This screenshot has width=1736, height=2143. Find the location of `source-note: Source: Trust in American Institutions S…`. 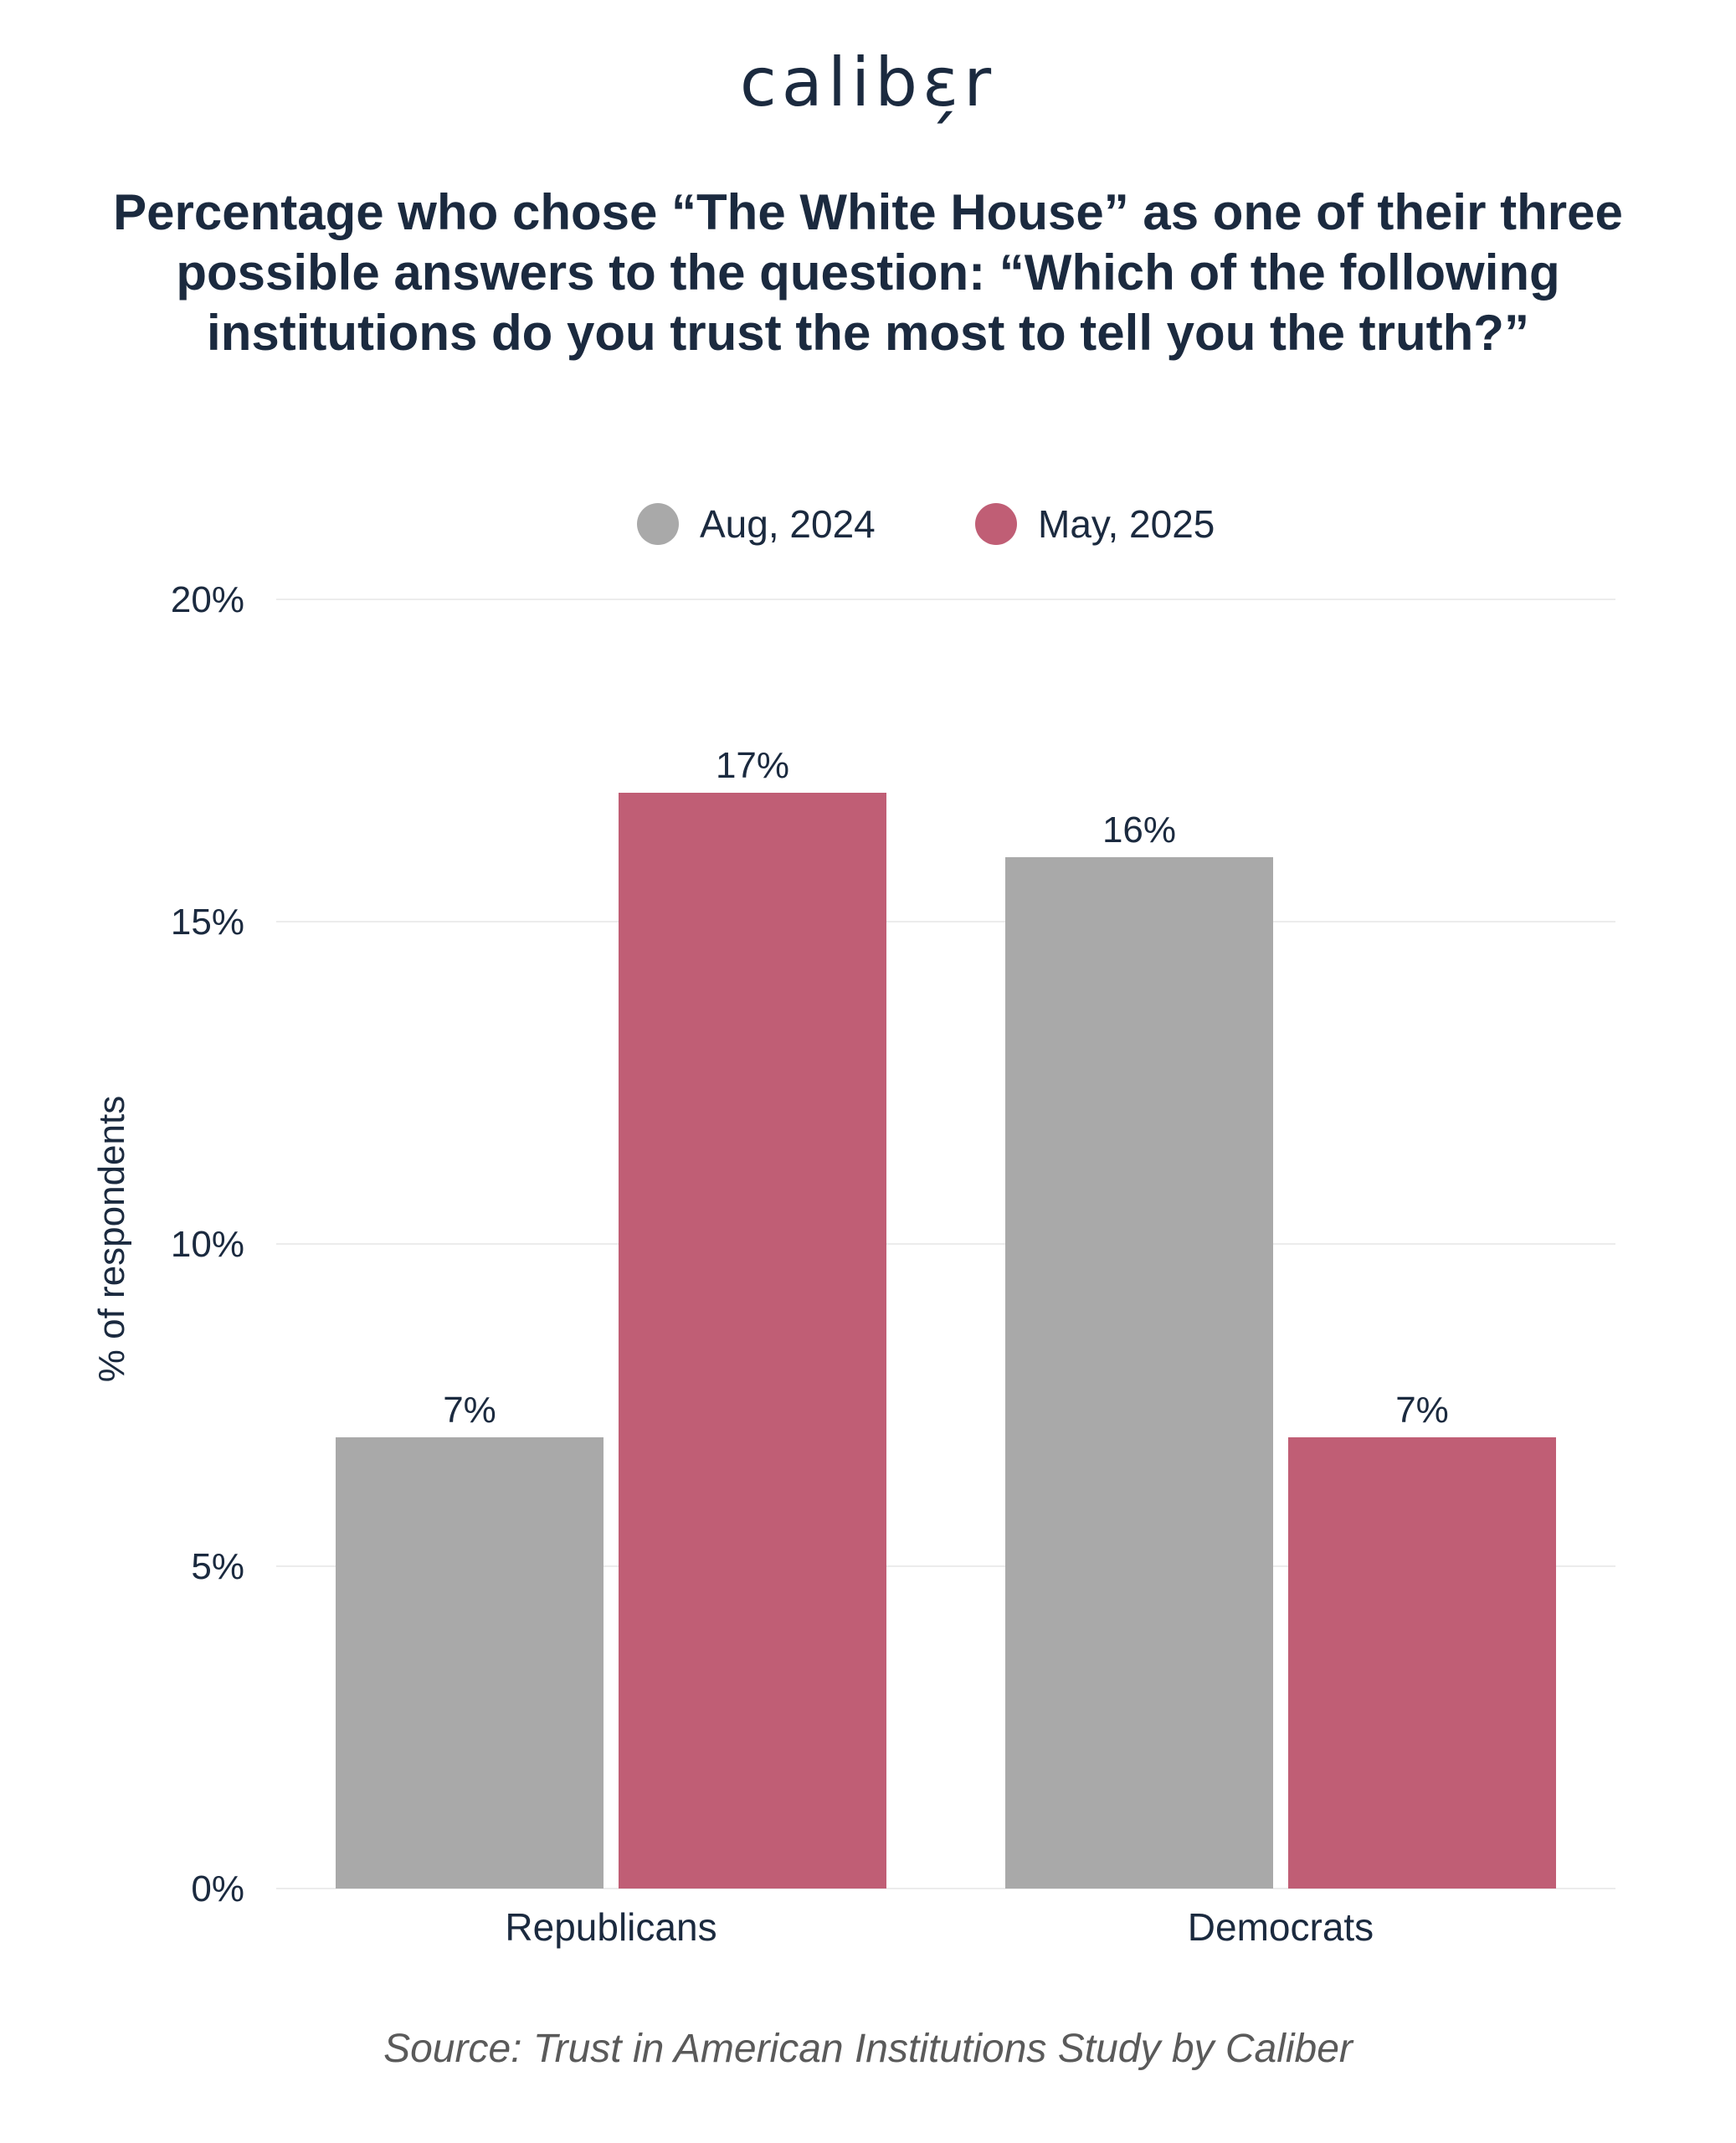

source-note: Source: Trust in American Institutions S… is located at coordinates (868, 2049).